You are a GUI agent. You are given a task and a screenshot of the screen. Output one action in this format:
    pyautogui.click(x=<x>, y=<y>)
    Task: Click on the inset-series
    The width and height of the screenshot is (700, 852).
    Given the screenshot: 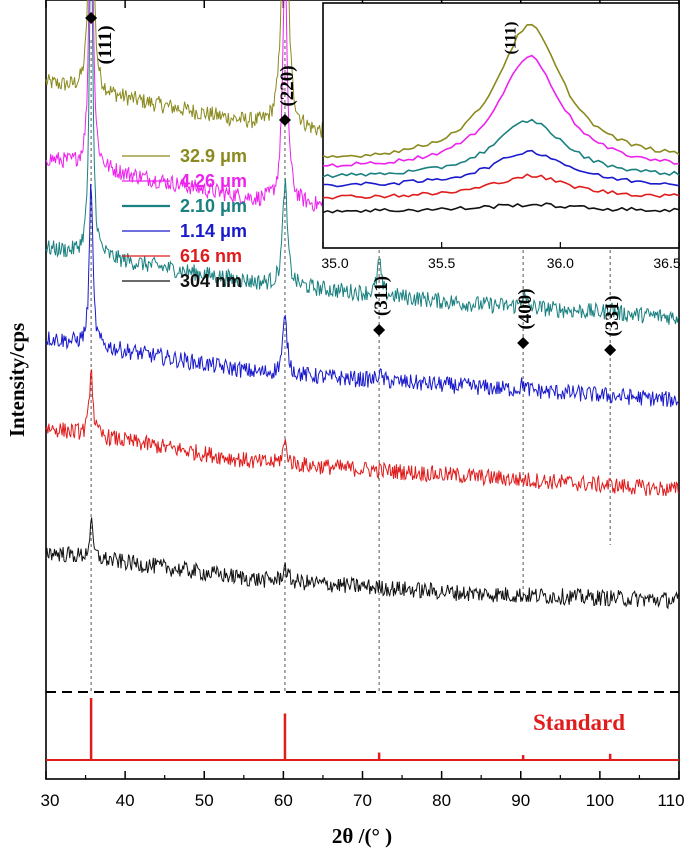 What is the action you would take?
    pyautogui.click(x=501, y=118)
    